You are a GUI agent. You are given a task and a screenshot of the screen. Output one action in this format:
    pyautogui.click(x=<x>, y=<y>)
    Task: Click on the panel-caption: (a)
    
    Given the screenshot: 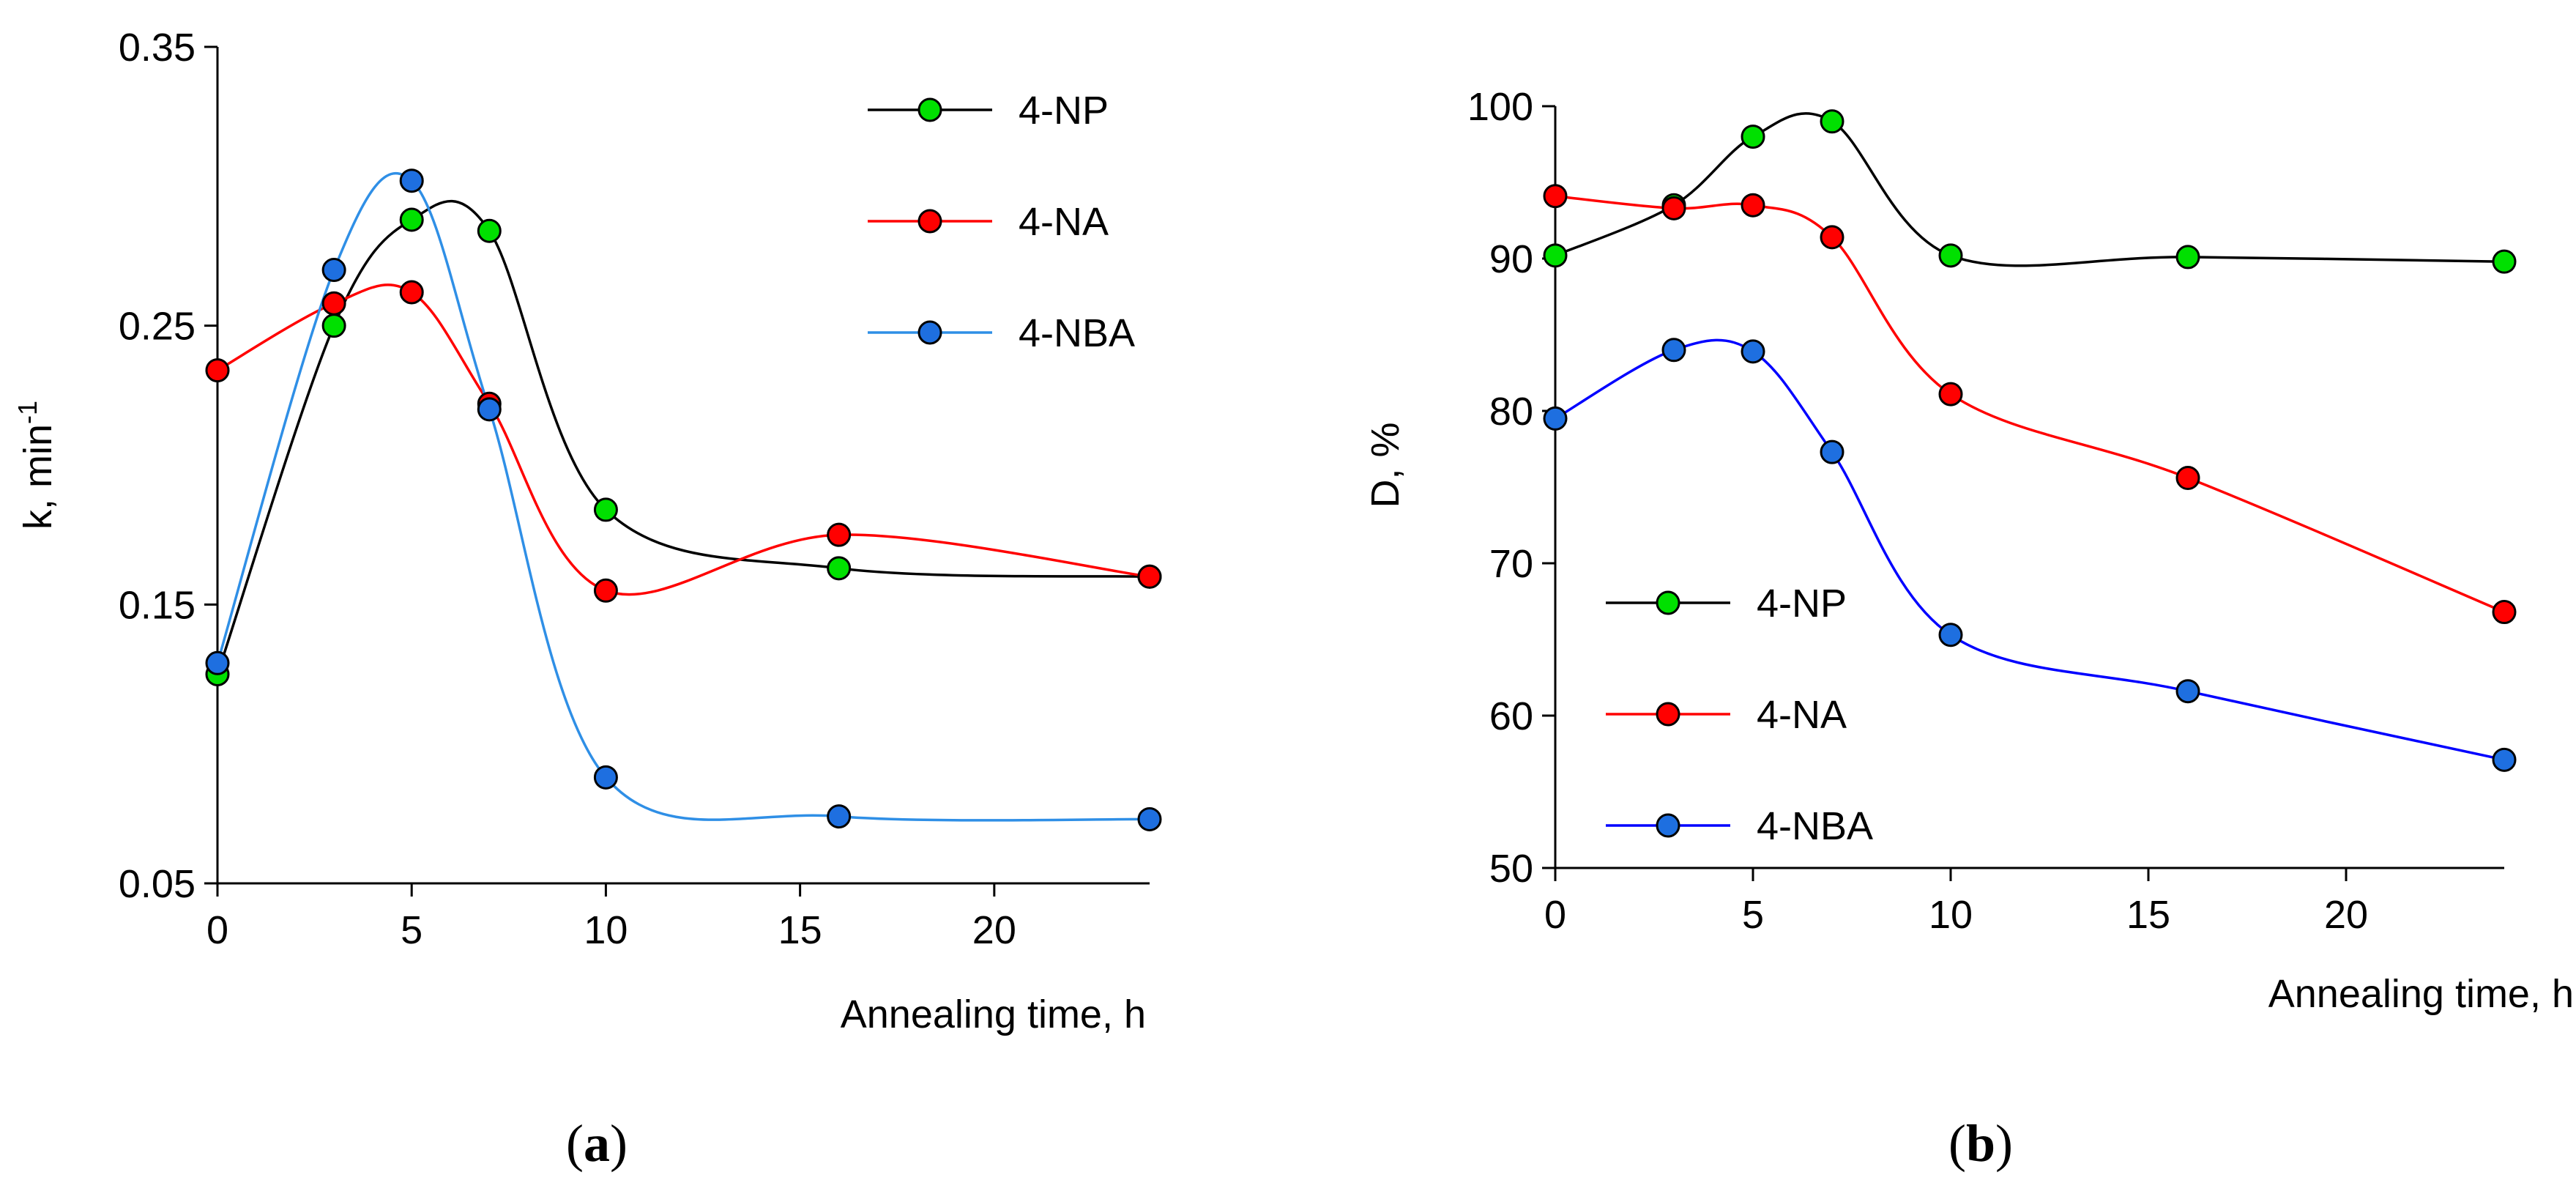 What is the action you would take?
    pyautogui.click(x=597, y=1143)
    